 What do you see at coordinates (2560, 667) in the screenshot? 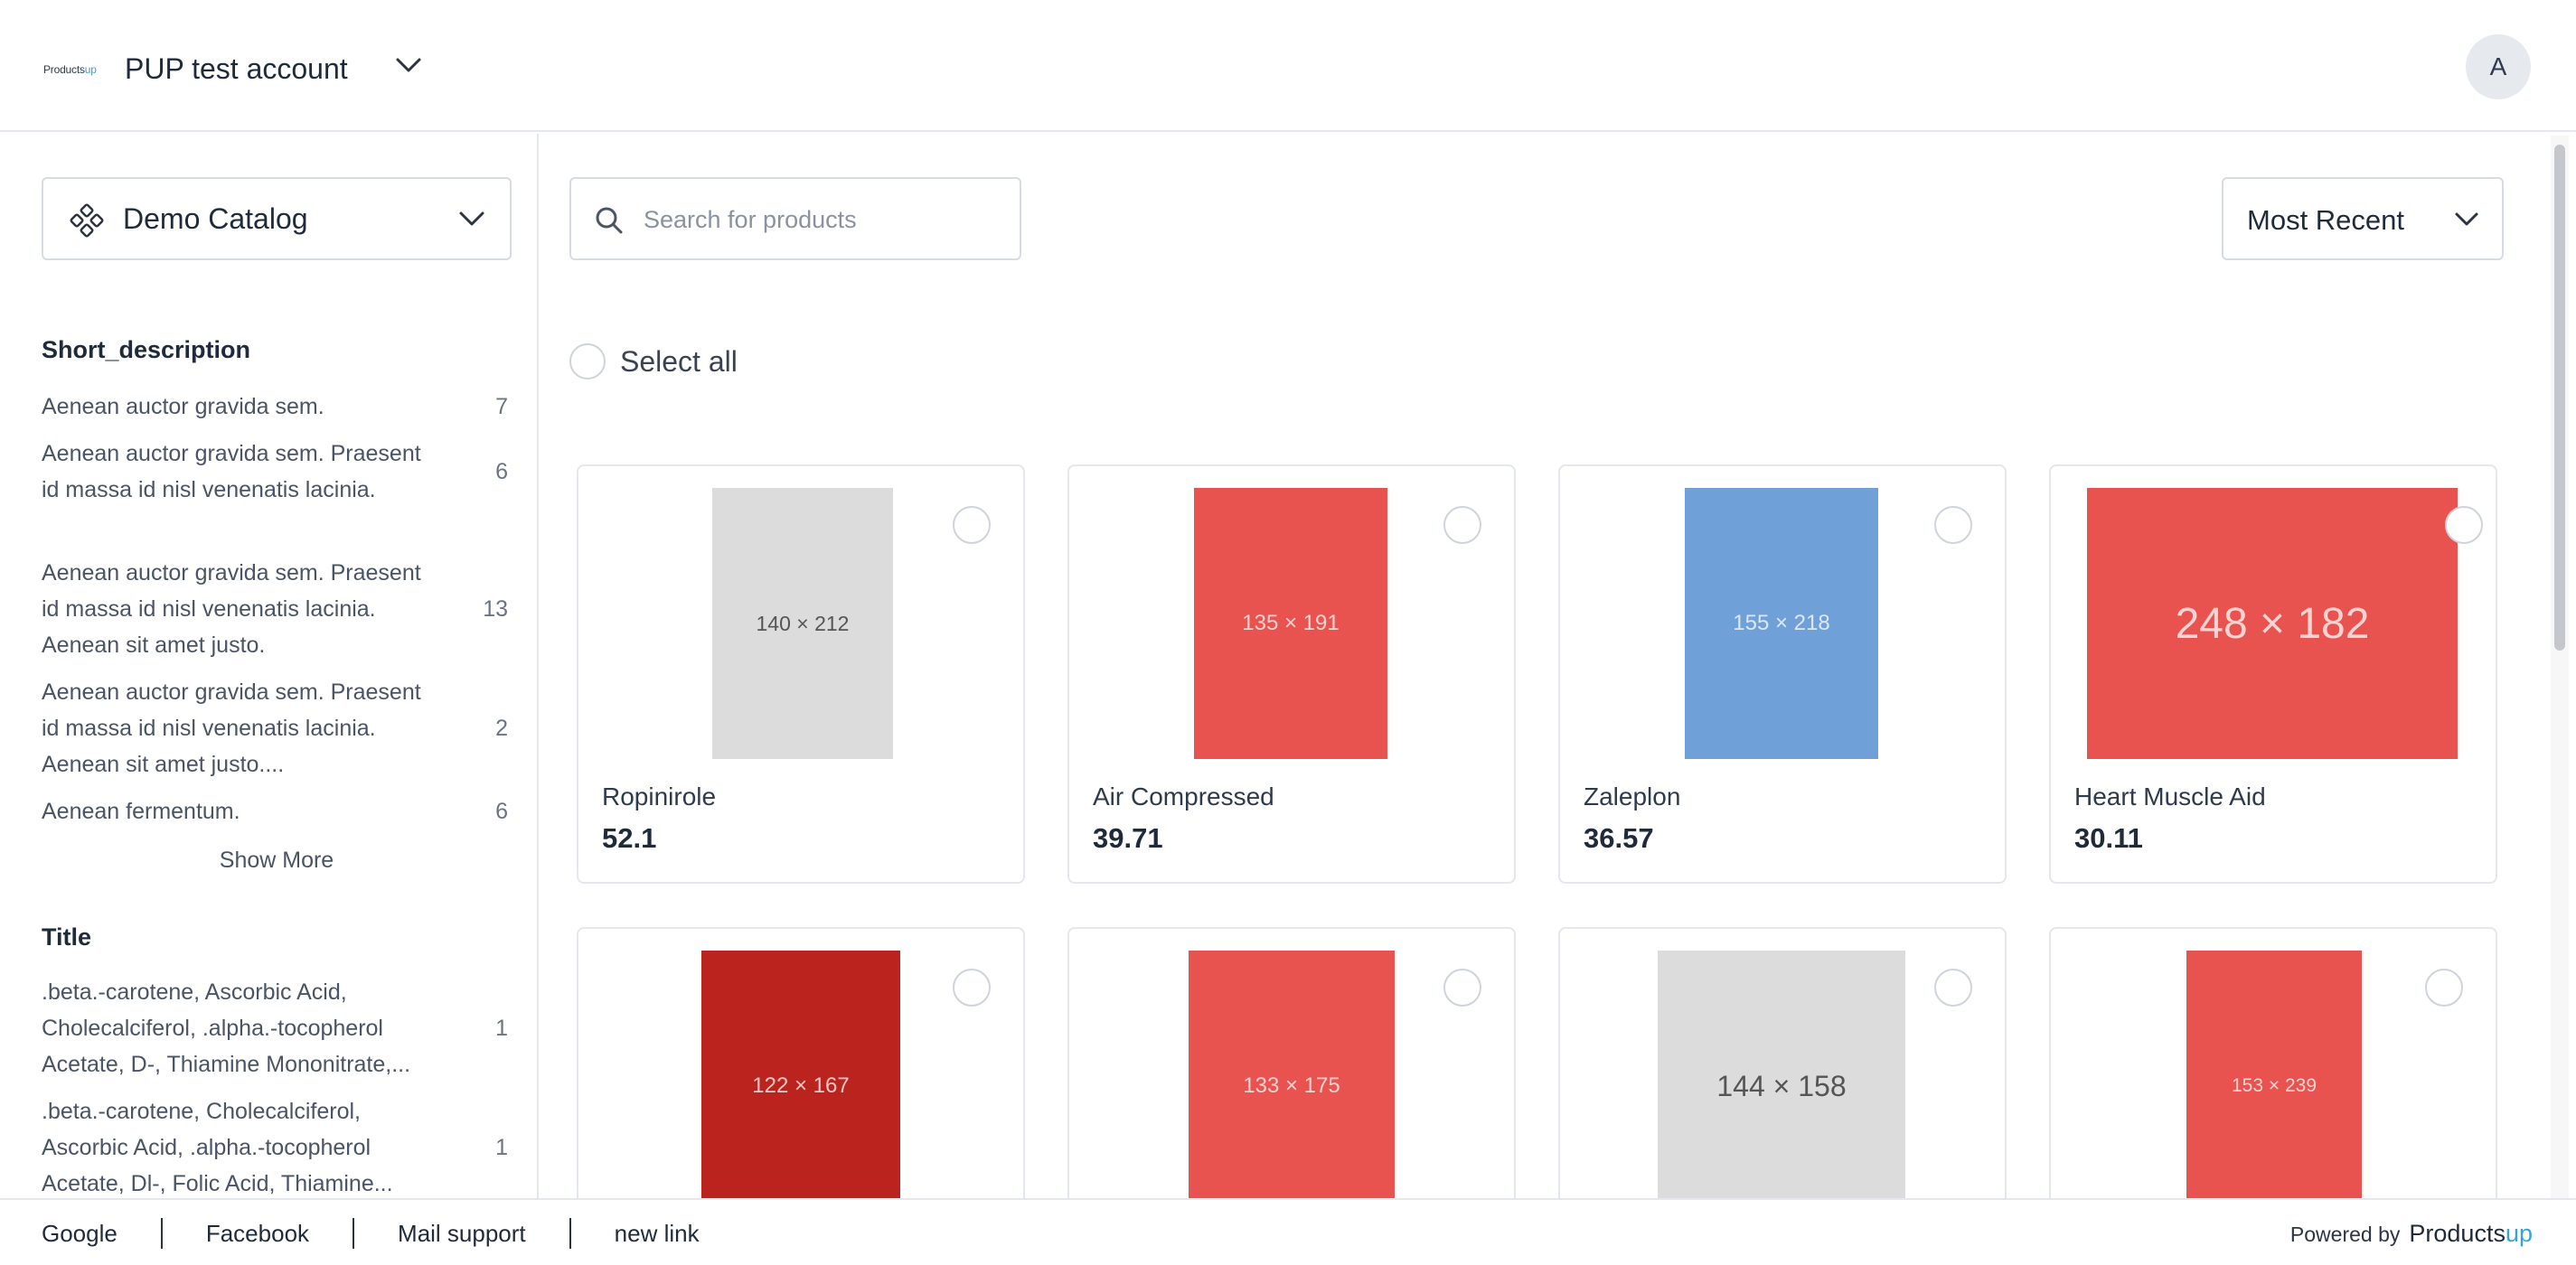
I see `scrollbar` at bounding box center [2560, 667].